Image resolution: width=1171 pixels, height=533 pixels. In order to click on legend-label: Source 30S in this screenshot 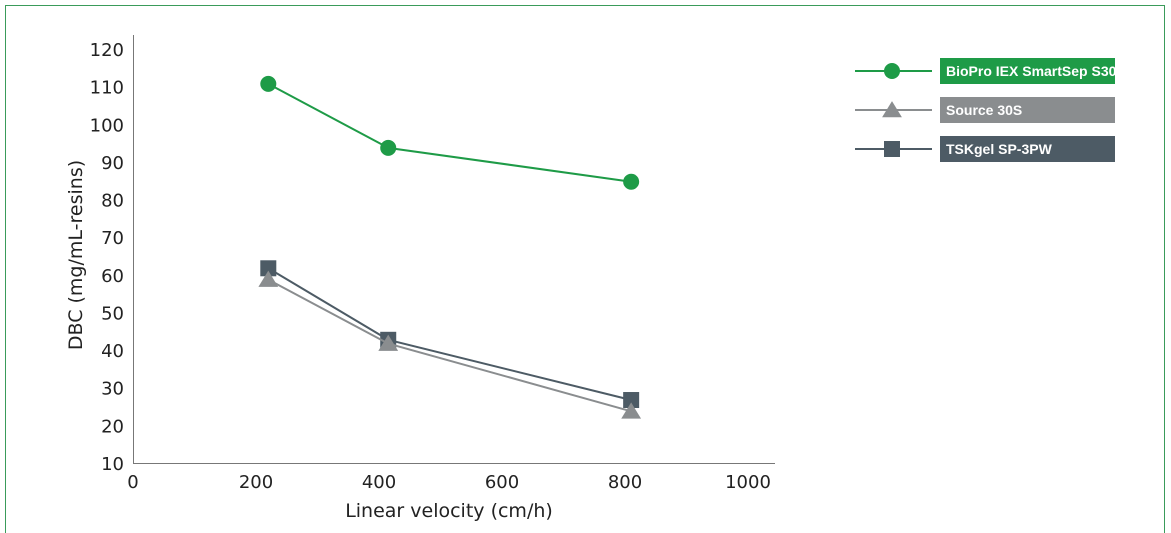, I will do `click(984, 110)`.